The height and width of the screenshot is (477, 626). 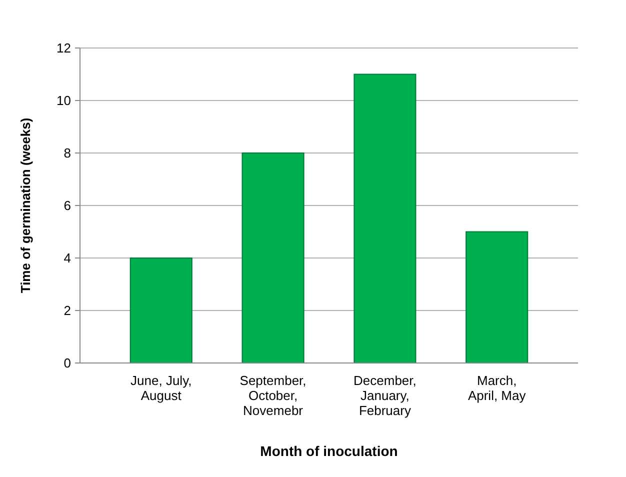 What do you see at coordinates (63, 48) in the screenshot?
I see `y-tick-label: 12` at bounding box center [63, 48].